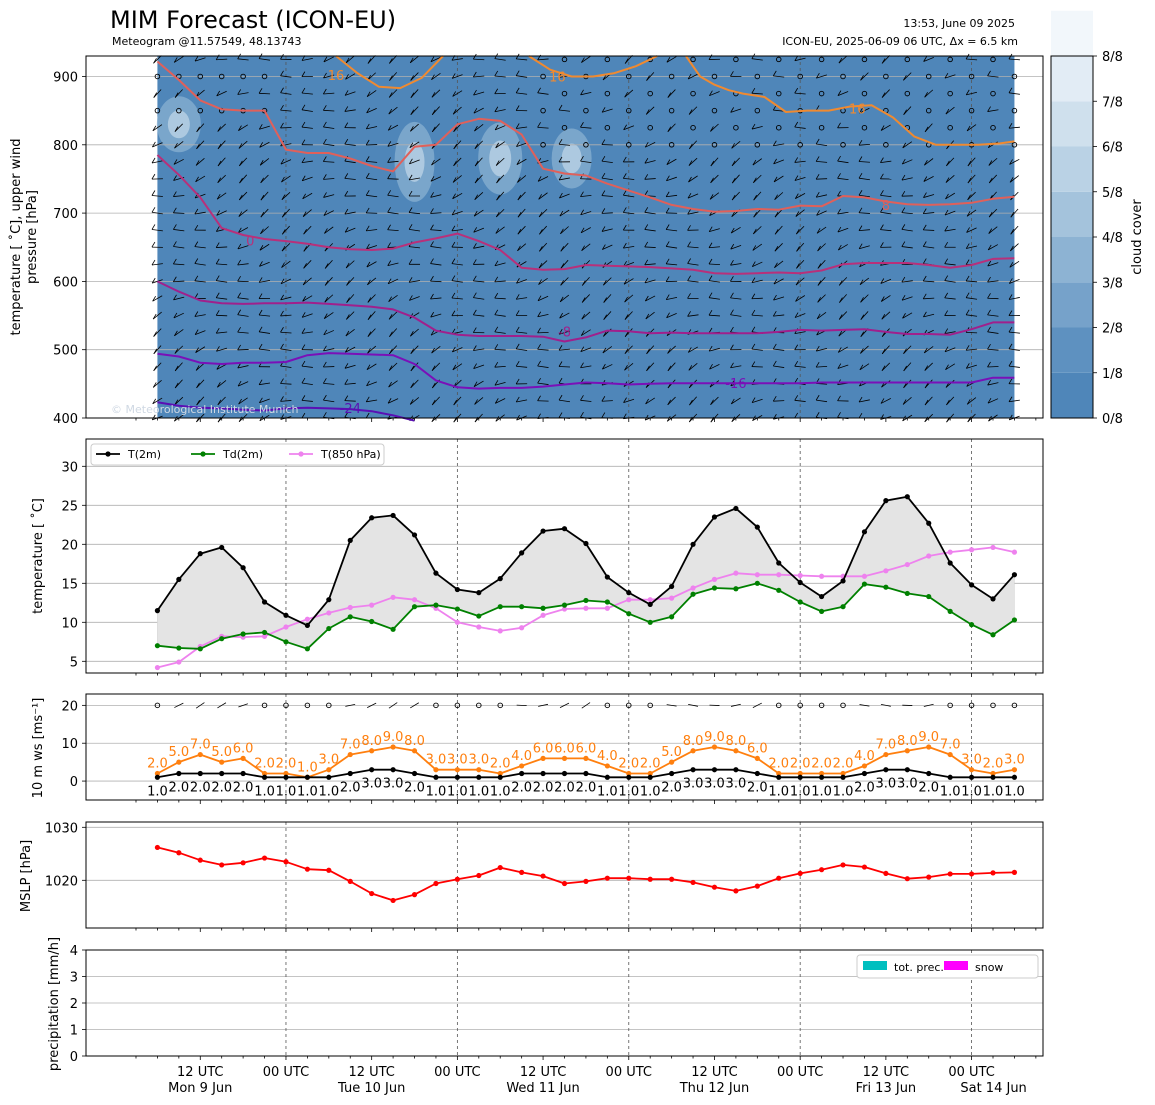 The height and width of the screenshot is (1105, 1155). I want to click on isotherm-label: 16, so click(857, 110).